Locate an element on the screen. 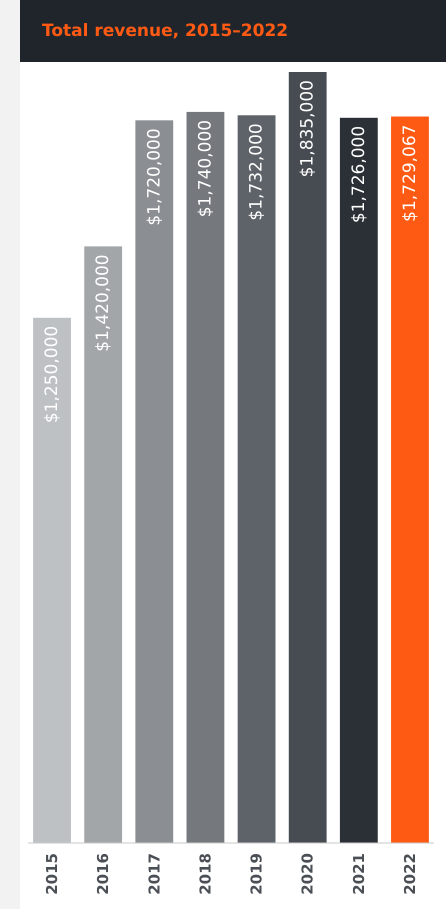 This screenshot has width=446, height=909. x-tick-label: 2021 is located at coordinates (359, 874).